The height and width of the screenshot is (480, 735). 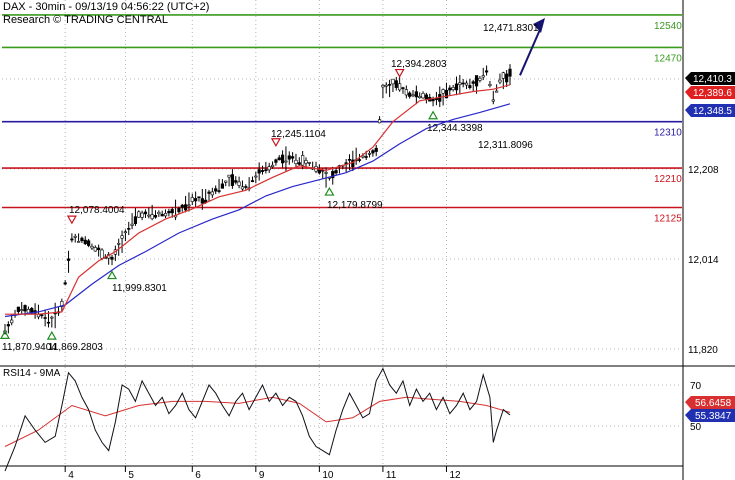 I want to click on price-tag-ma_slow, so click(x=710, y=110).